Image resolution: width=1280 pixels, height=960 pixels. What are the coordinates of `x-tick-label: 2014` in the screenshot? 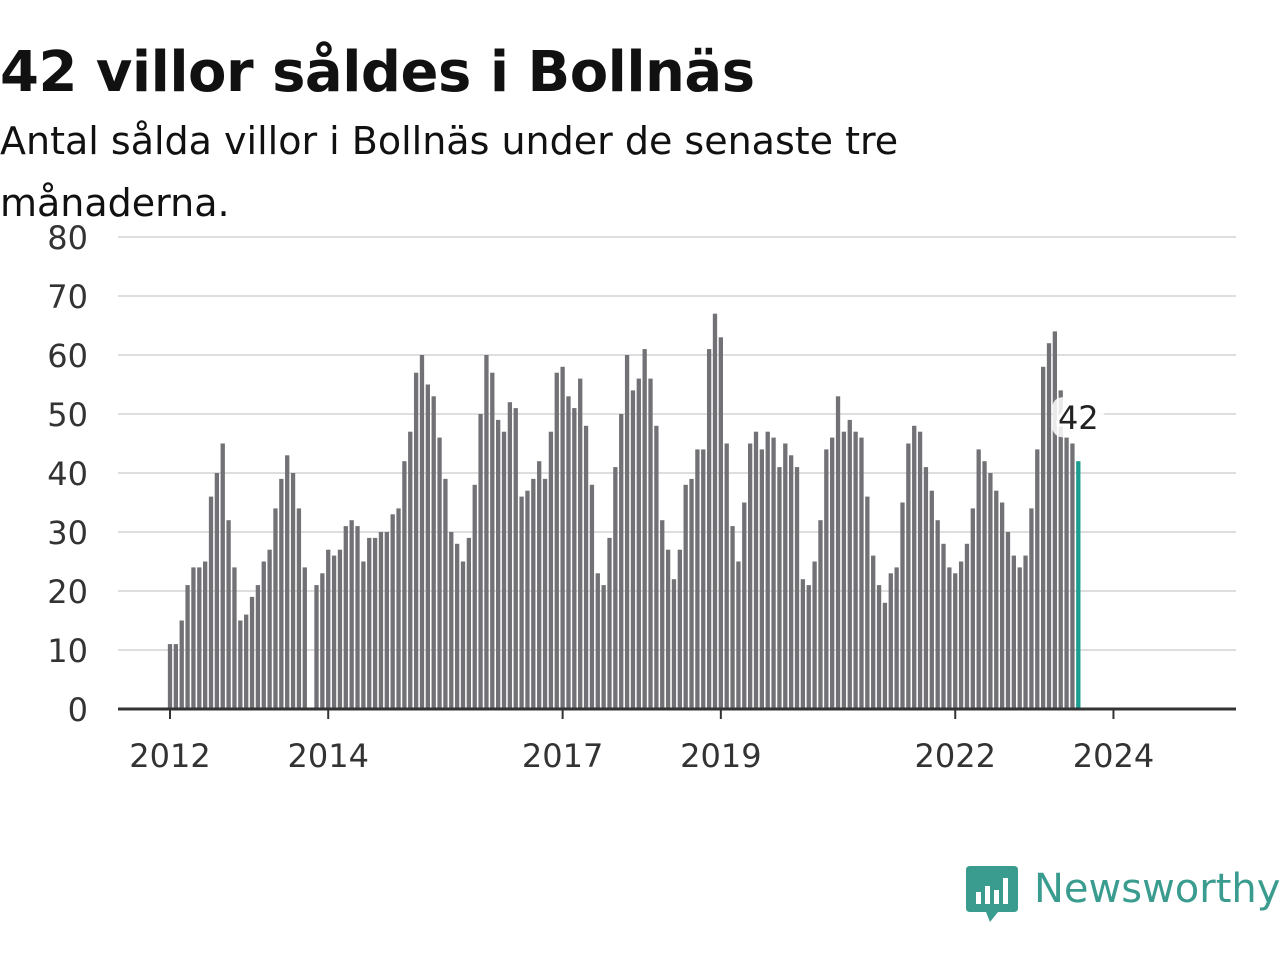 It's located at (328, 756).